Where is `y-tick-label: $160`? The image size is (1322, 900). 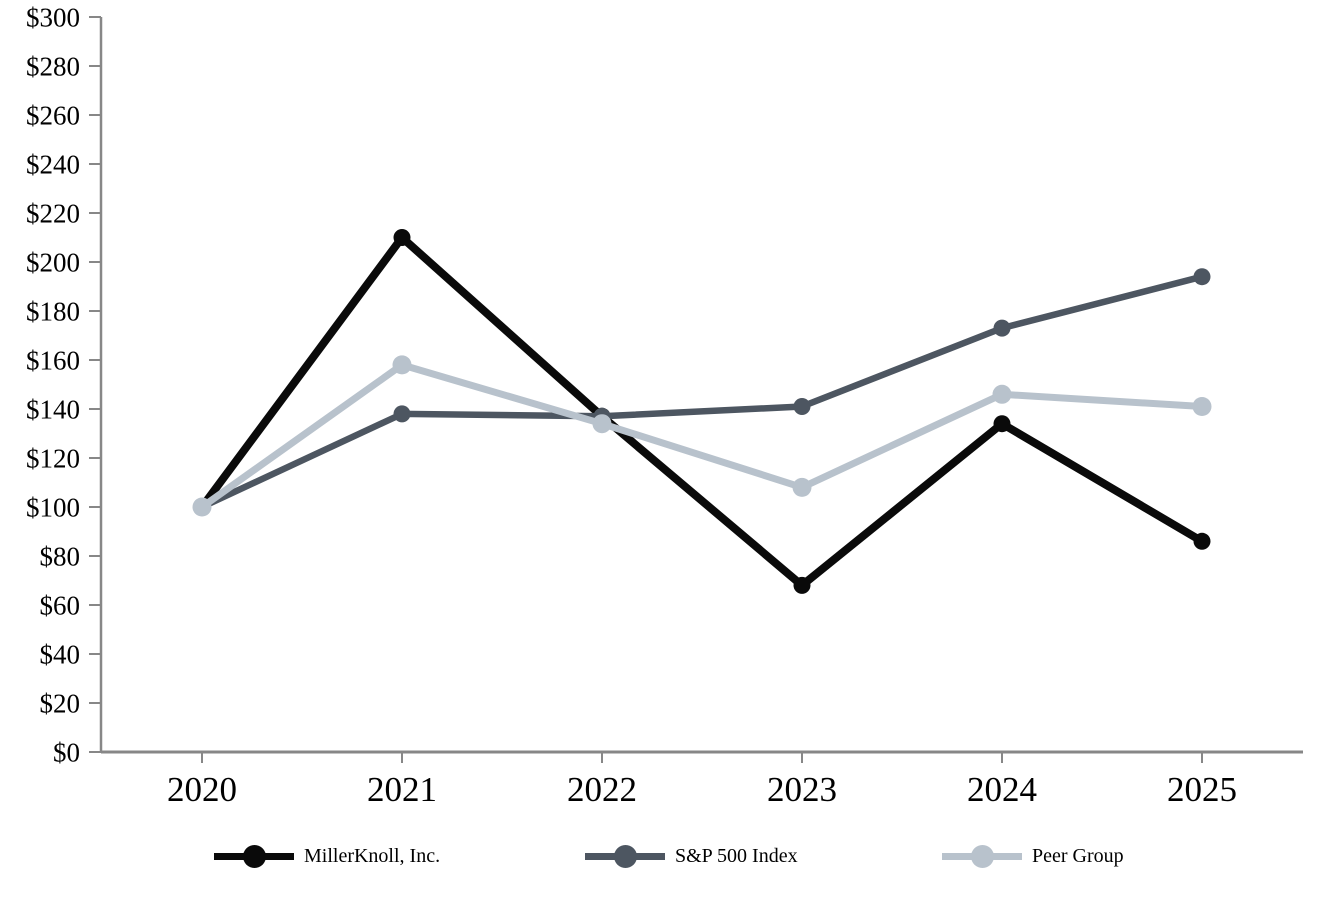
y-tick-label: $160 is located at coordinates (53, 361).